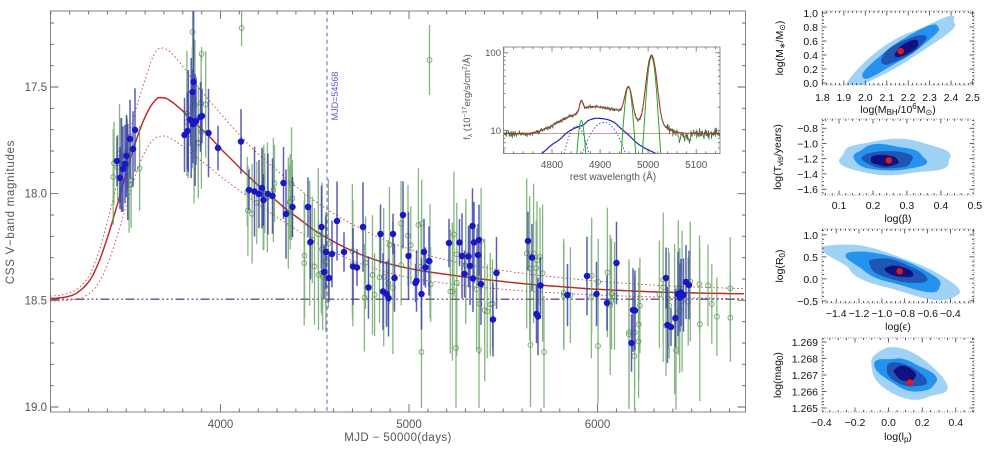  I want to click on svg-text: 1.268, so click(805, 360).